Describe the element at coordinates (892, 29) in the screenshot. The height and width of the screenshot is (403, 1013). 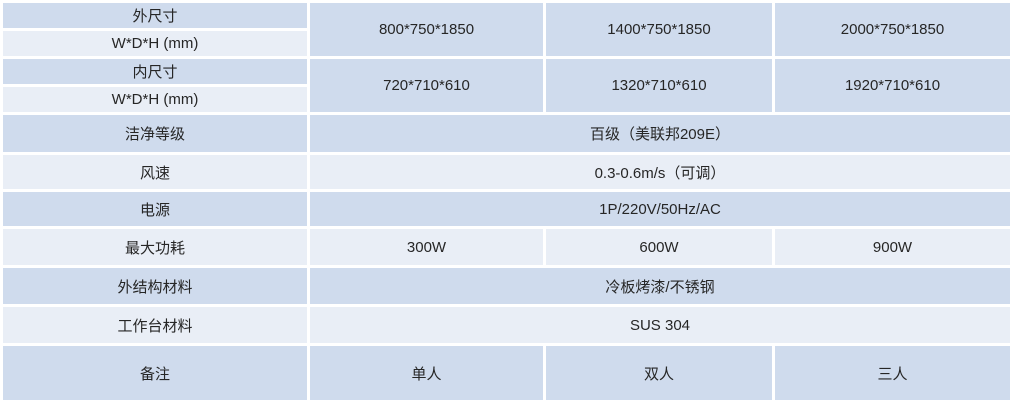
I see `outer-size-model3: 2000*750*1850` at that location.